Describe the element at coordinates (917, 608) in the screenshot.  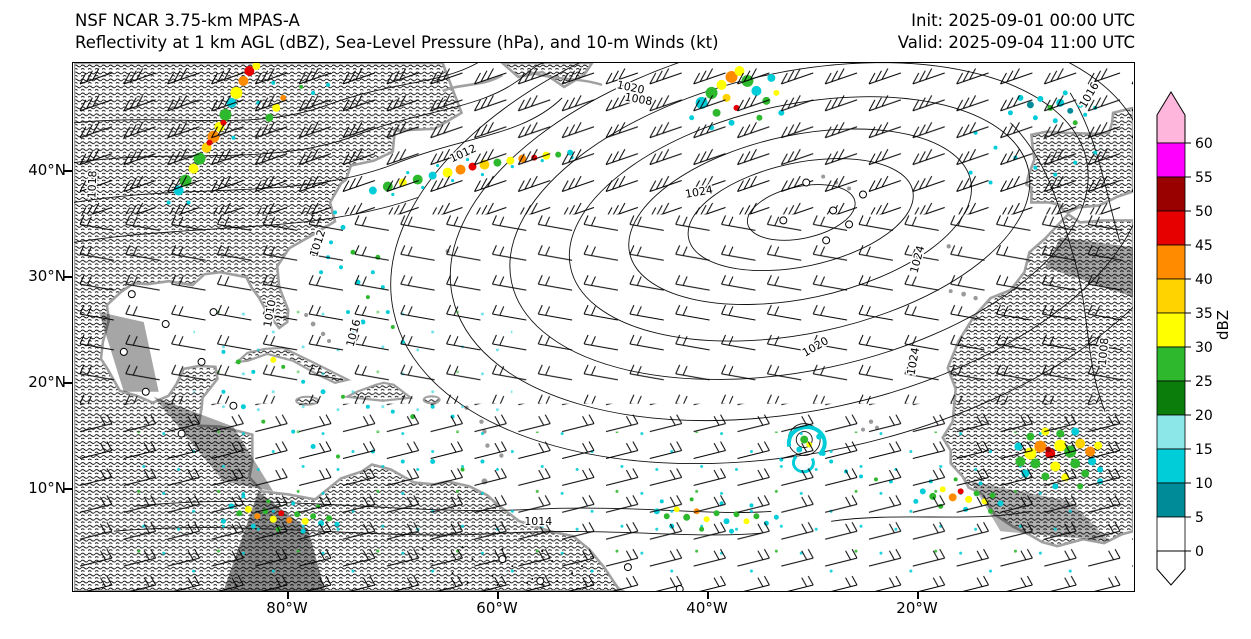
I see `x-tick-label-20w: 20°W` at that location.